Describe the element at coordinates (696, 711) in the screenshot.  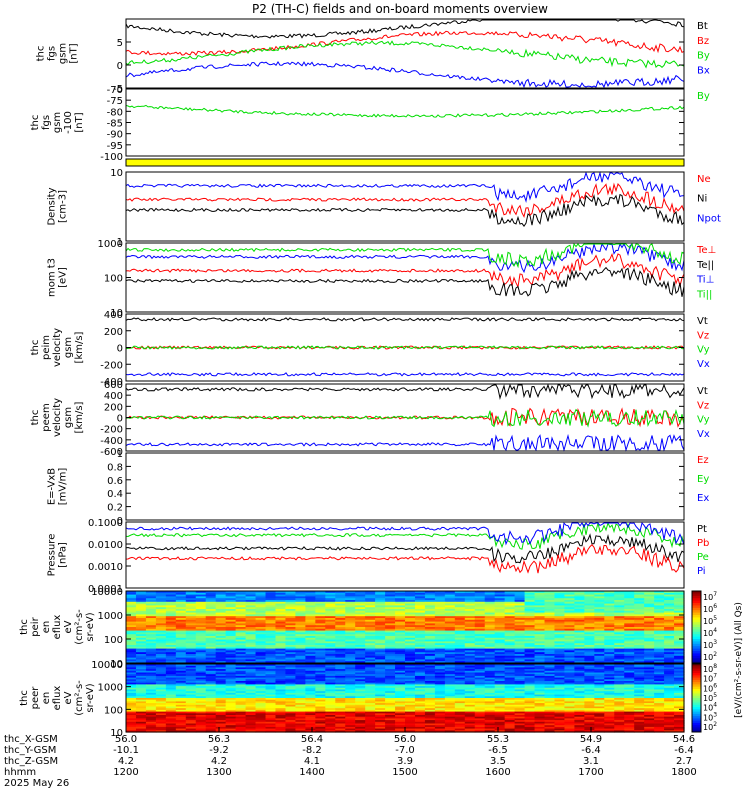
I see `colorbar-cell` at that location.